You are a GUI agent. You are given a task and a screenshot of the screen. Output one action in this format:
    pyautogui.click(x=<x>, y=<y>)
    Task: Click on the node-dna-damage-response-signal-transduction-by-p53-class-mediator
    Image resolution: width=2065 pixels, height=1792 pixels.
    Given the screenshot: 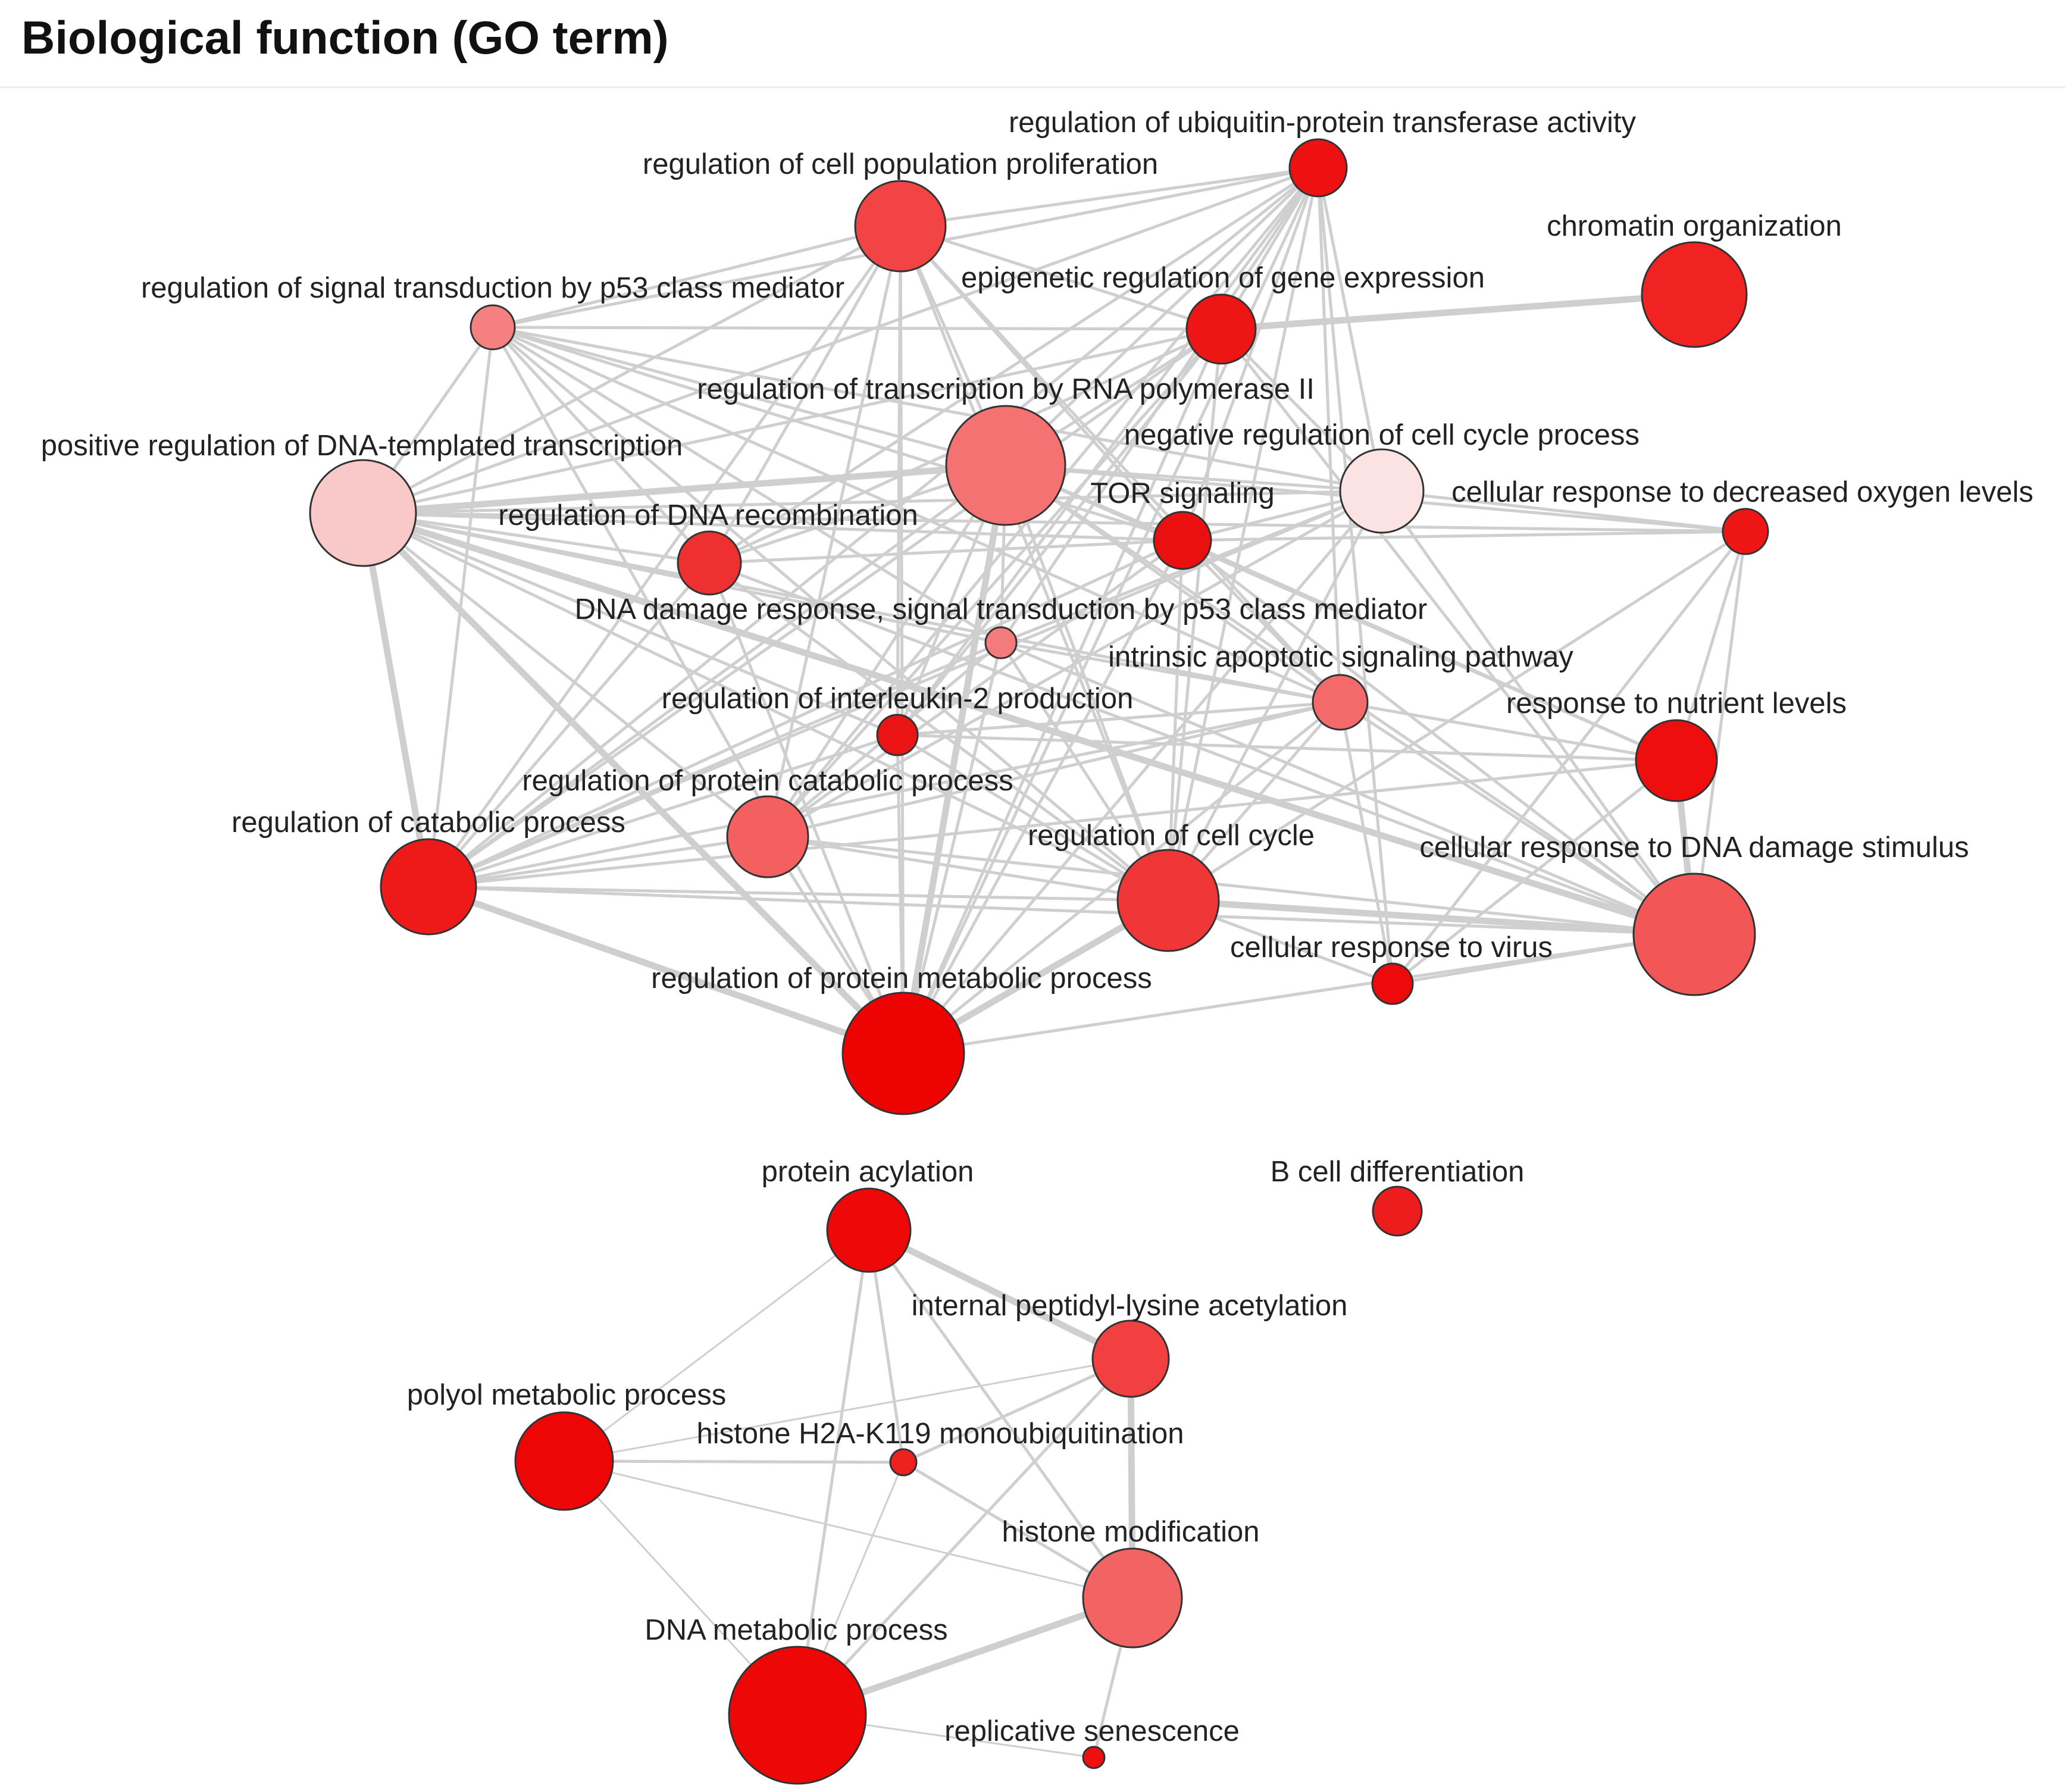 What is the action you would take?
    pyautogui.click(x=1001, y=643)
    